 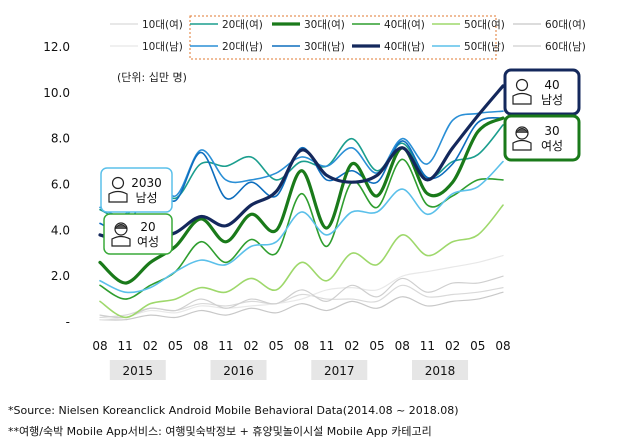 I want to click on y-tick-label: 8.0, so click(x=60, y=139).